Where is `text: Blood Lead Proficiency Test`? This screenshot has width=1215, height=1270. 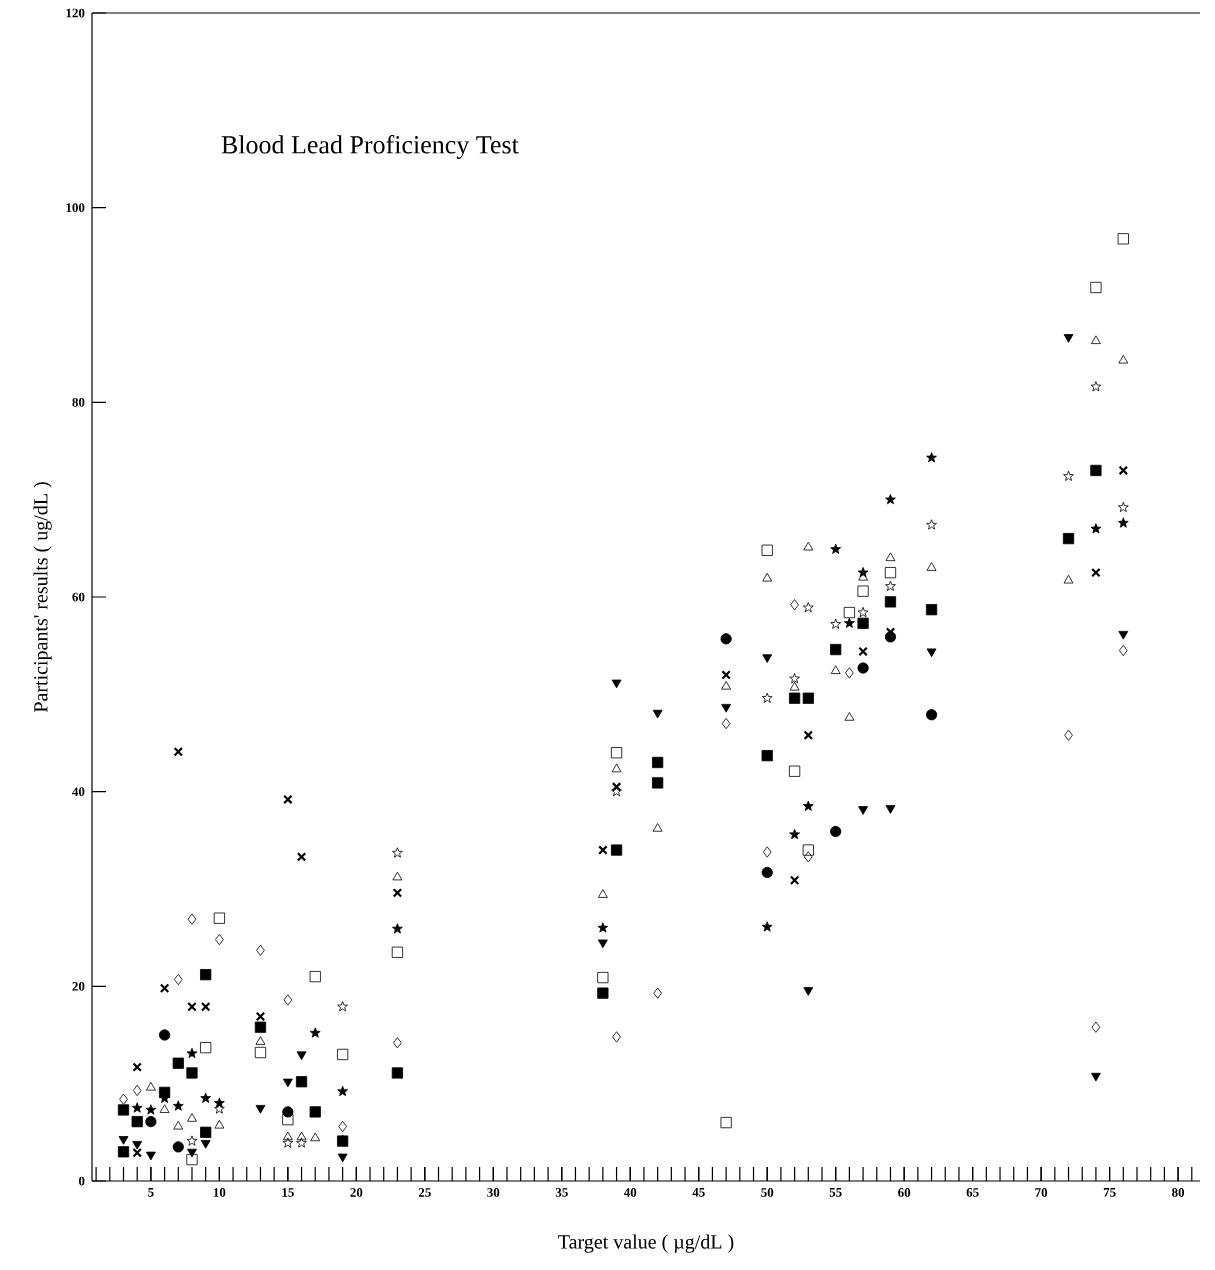
text: Blood Lead Proficiency Test is located at coordinates (370, 147).